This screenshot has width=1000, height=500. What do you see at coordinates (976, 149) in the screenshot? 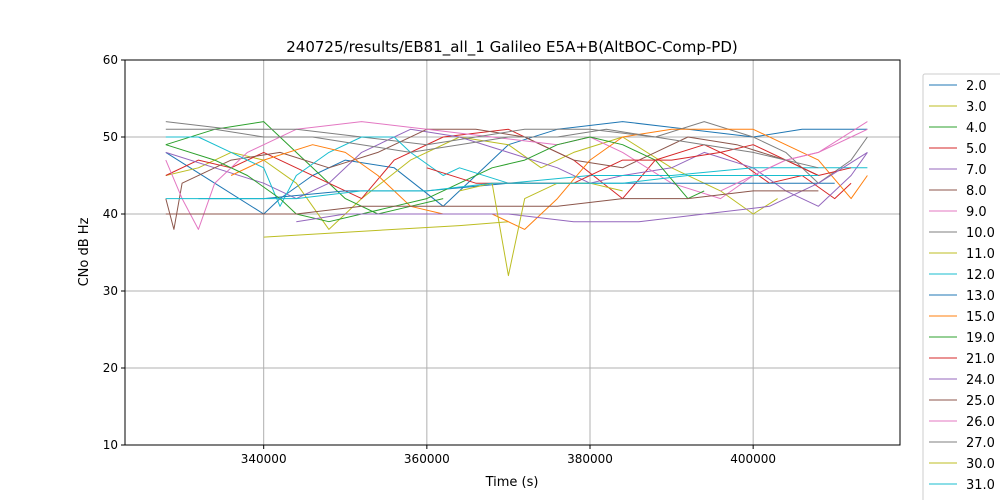
I see `legend-label: 5.0` at bounding box center [976, 149].